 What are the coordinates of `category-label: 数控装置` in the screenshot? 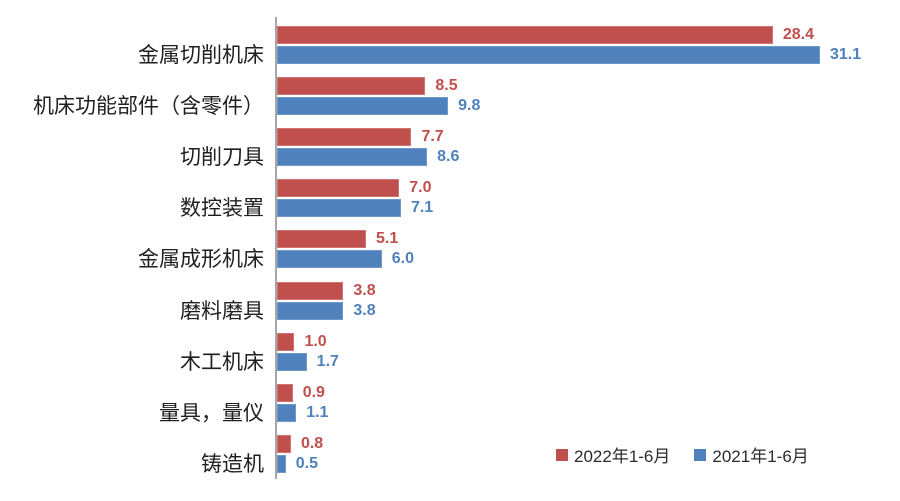 It's located at (222, 208).